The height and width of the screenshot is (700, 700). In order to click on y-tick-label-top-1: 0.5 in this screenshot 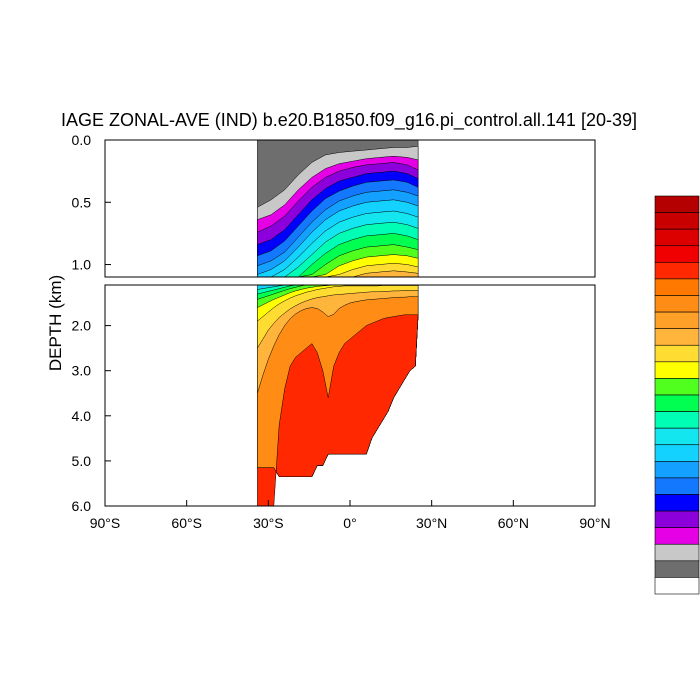, I will do `click(82, 202)`.